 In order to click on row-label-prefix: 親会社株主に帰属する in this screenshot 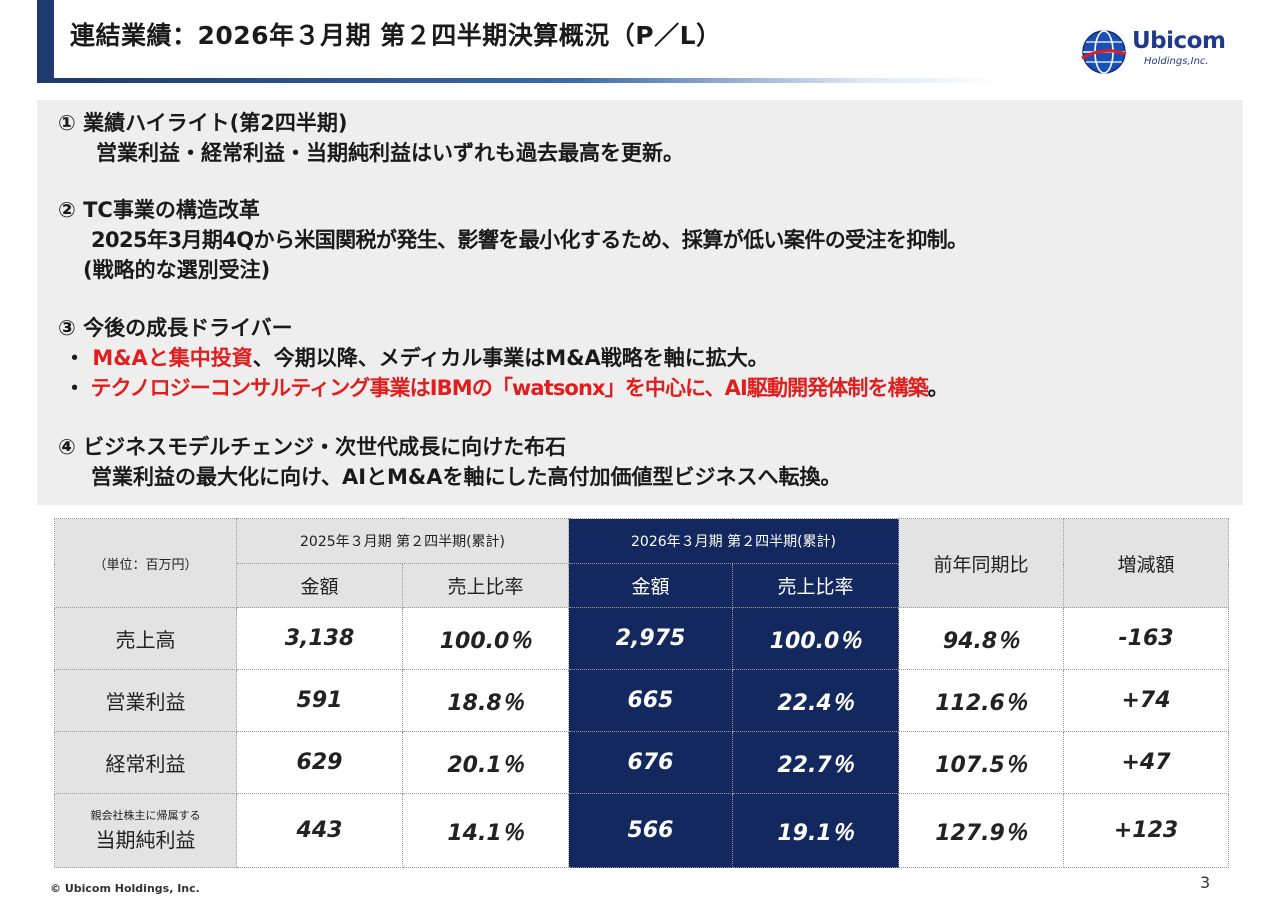, I will do `click(145, 815)`.